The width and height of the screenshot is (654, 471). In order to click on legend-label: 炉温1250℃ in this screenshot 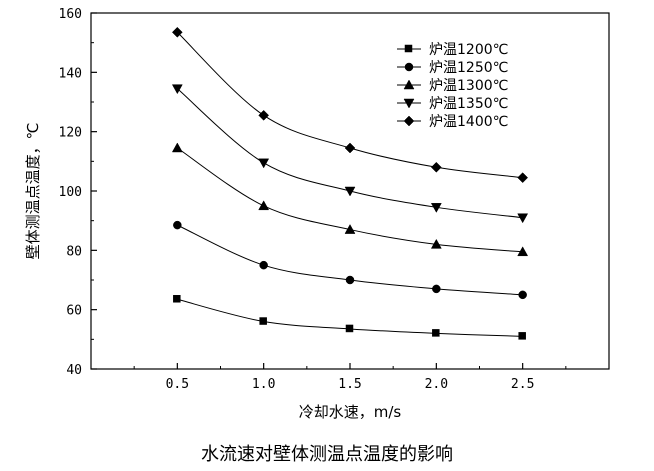, I will do `click(468, 68)`.